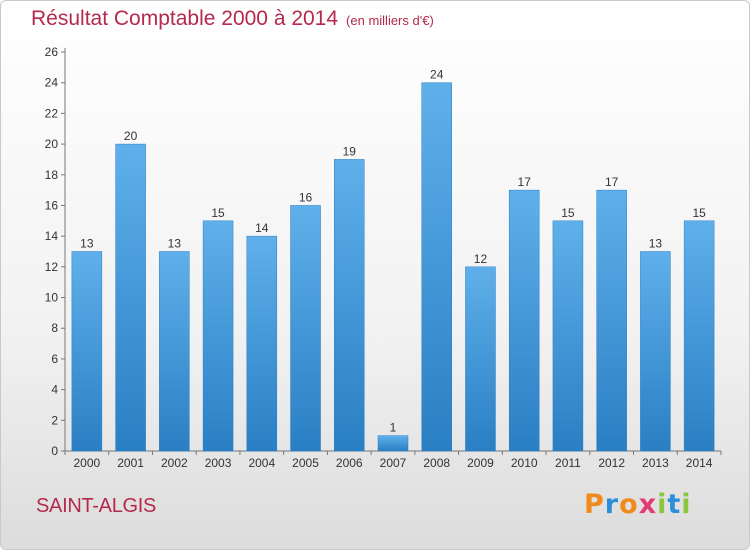 The height and width of the screenshot is (550, 750). I want to click on data-label: 20, so click(131, 136).